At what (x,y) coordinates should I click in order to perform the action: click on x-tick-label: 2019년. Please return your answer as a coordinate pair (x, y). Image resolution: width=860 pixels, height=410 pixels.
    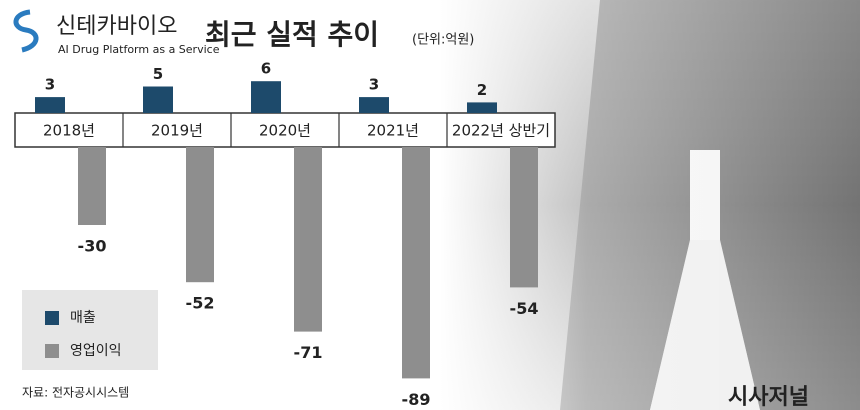
    Looking at the image, I should click on (177, 131).